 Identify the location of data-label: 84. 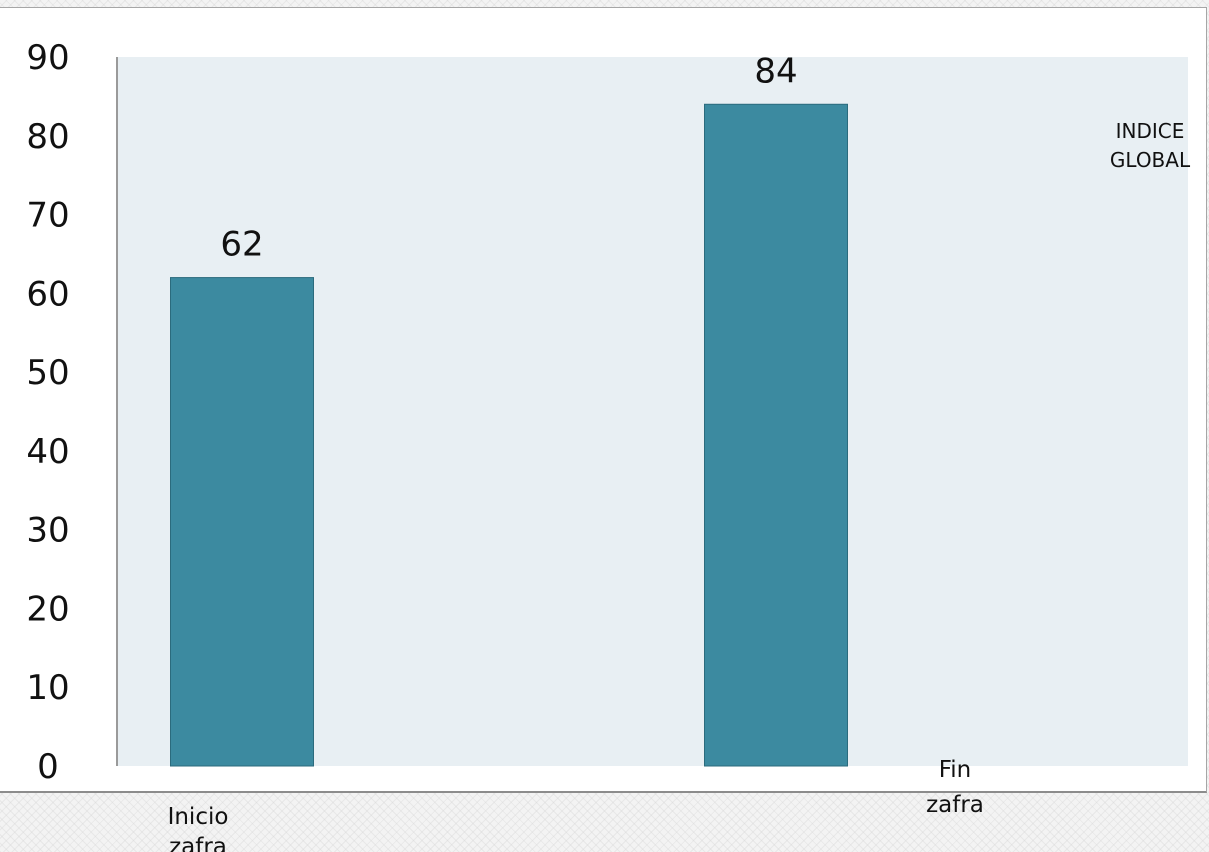
(775, 71).